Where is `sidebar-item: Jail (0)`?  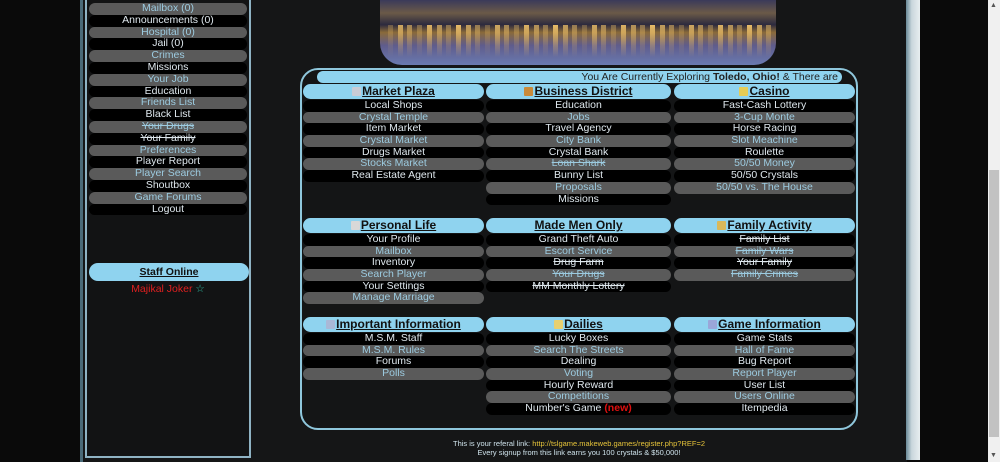 sidebar-item: Jail (0) is located at coordinates (168, 44).